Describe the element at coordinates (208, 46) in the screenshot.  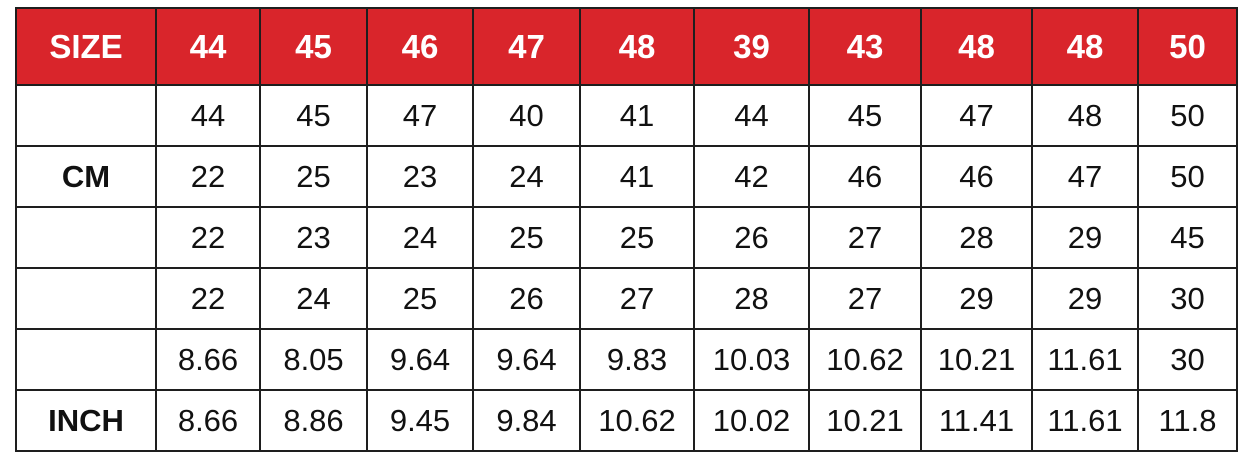
I see `header-size-cell: 44` at that location.